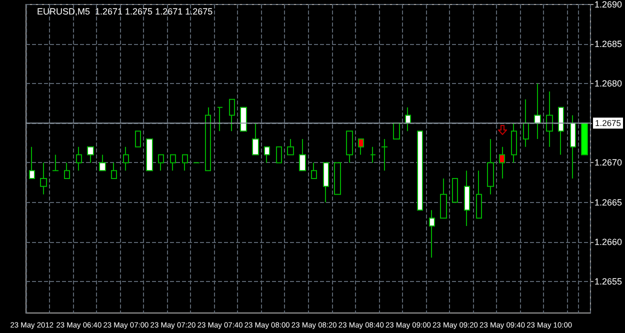 This screenshot has width=625, height=333. I want to click on y-tick-label: 1.2660, so click(608, 241).